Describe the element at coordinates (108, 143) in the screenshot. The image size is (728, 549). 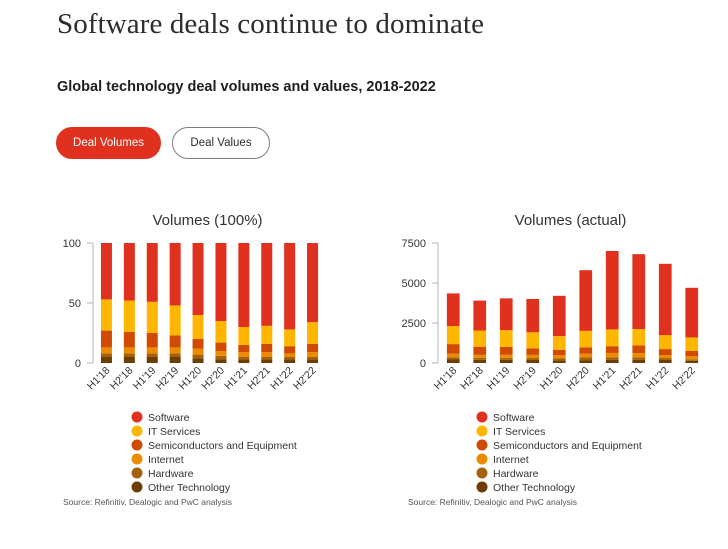
I see `deal-volumes-button: Deal Volumes` at that location.